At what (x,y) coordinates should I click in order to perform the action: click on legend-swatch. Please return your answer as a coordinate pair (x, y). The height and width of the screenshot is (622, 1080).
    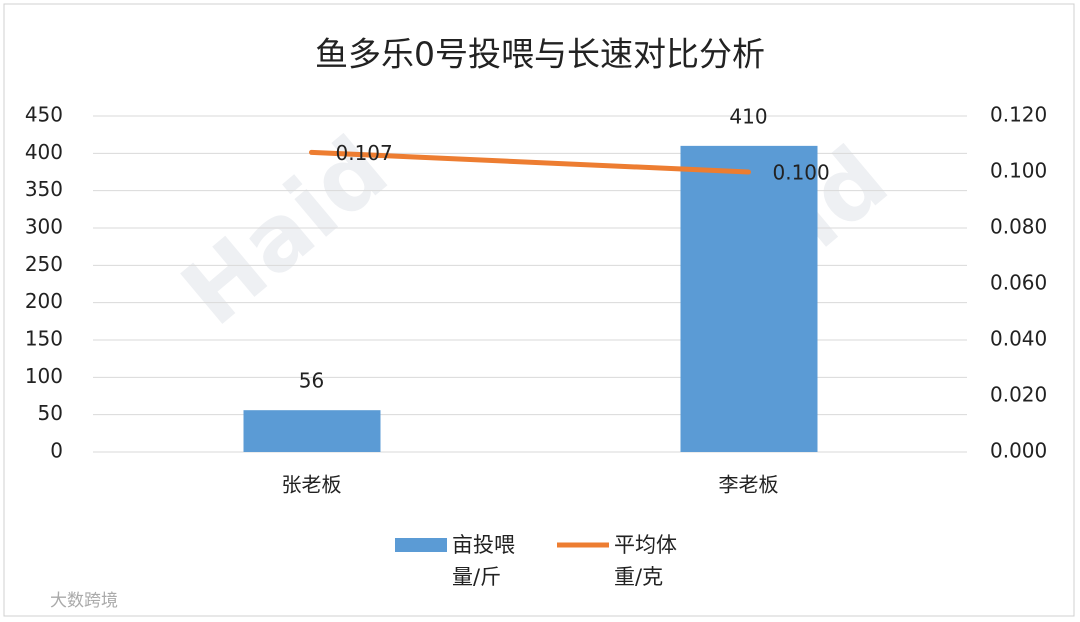
    Looking at the image, I should click on (421, 545).